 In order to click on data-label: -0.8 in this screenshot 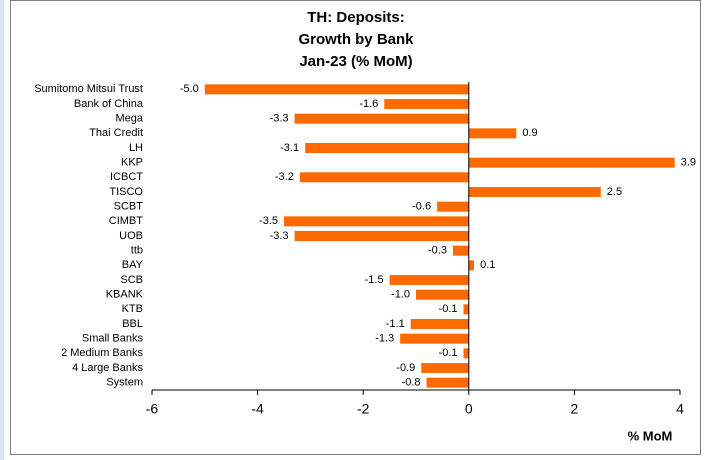, I will do `click(411, 383)`.